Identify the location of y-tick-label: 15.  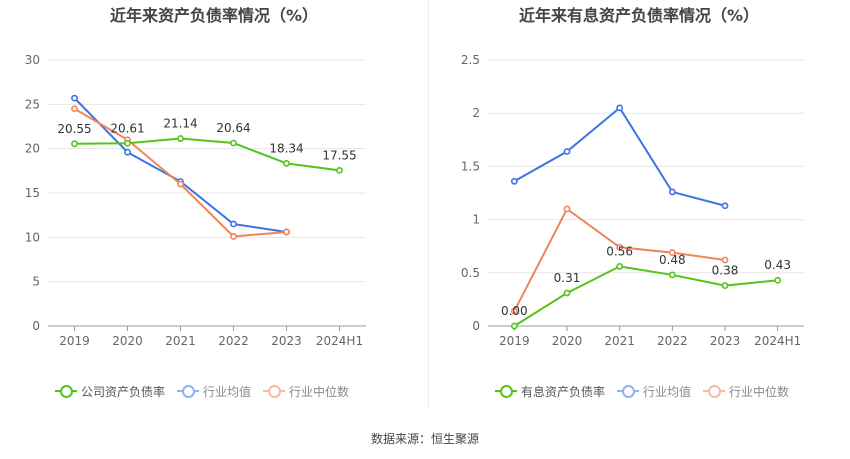
(32, 193).